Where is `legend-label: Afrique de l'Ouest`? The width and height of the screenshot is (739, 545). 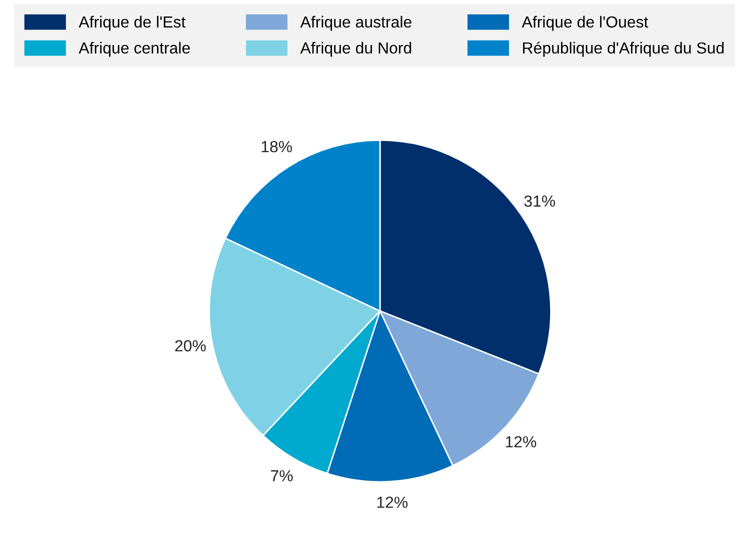 legend-label: Afrique de l'Ouest is located at coordinates (585, 23).